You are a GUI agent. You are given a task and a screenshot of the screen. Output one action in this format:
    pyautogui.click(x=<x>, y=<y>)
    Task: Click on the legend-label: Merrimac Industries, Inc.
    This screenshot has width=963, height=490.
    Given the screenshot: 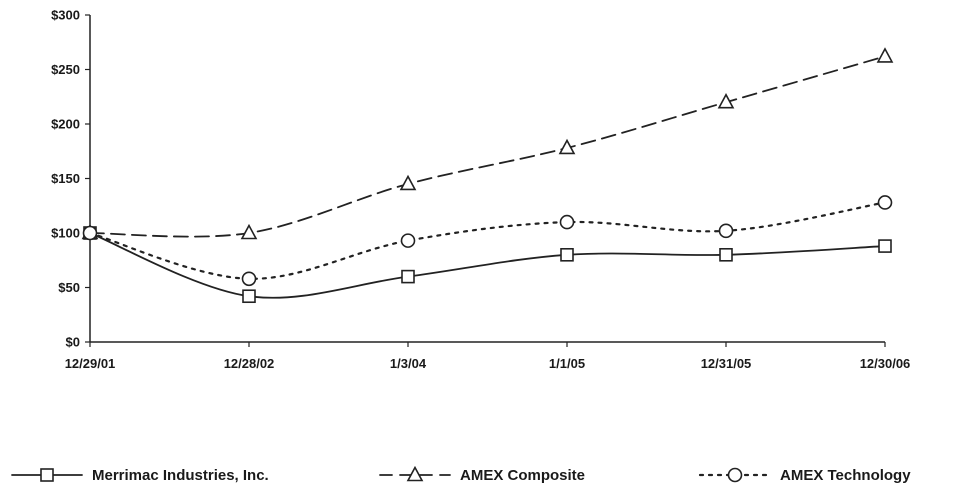 What is the action you would take?
    pyautogui.click(x=180, y=475)
    